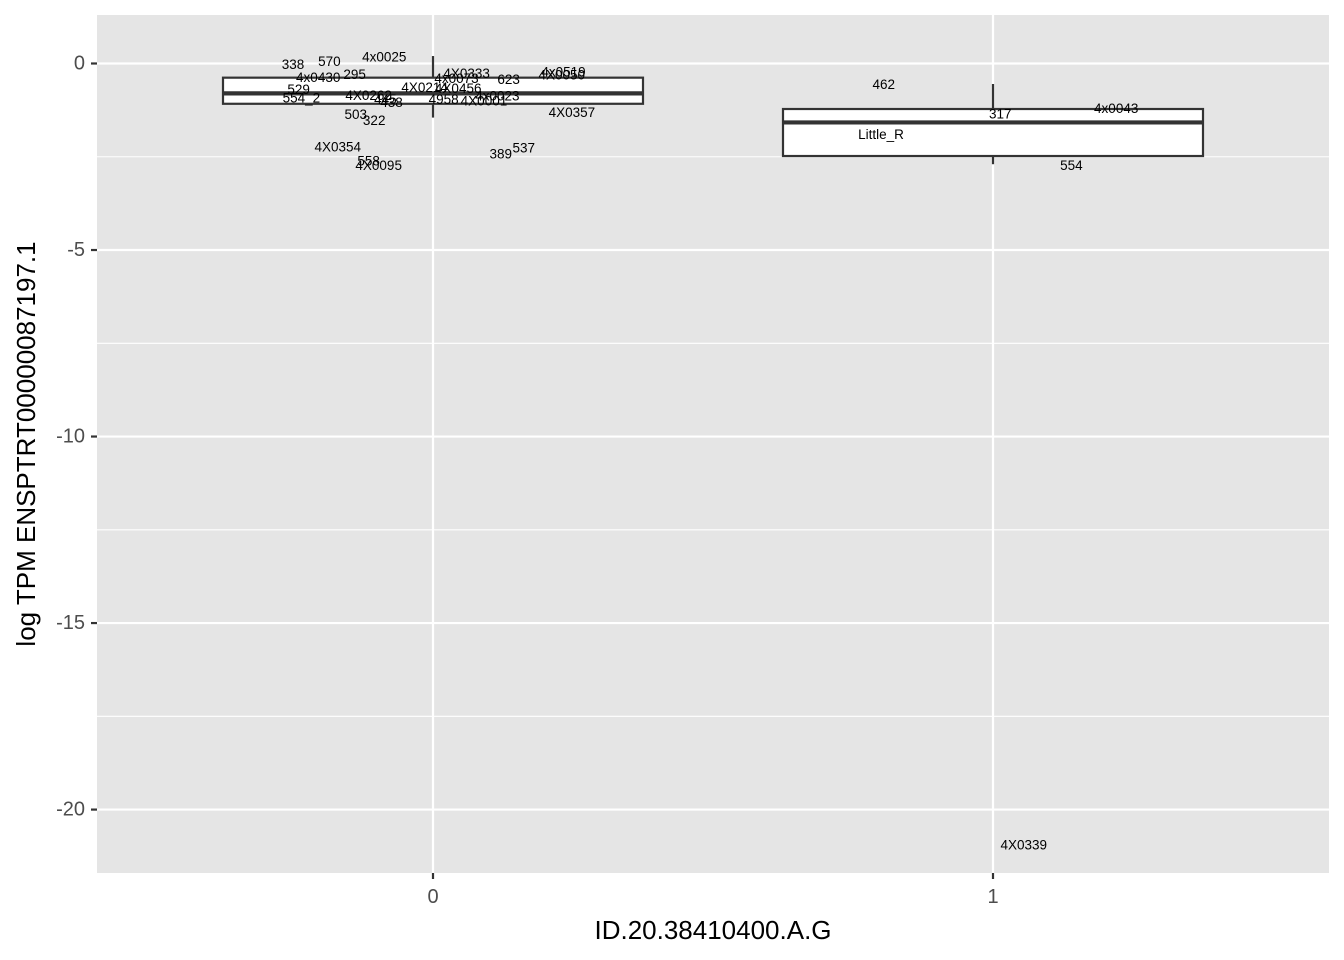  What do you see at coordinates (385, 99) in the screenshot?
I see `point-label: 445` at bounding box center [385, 99].